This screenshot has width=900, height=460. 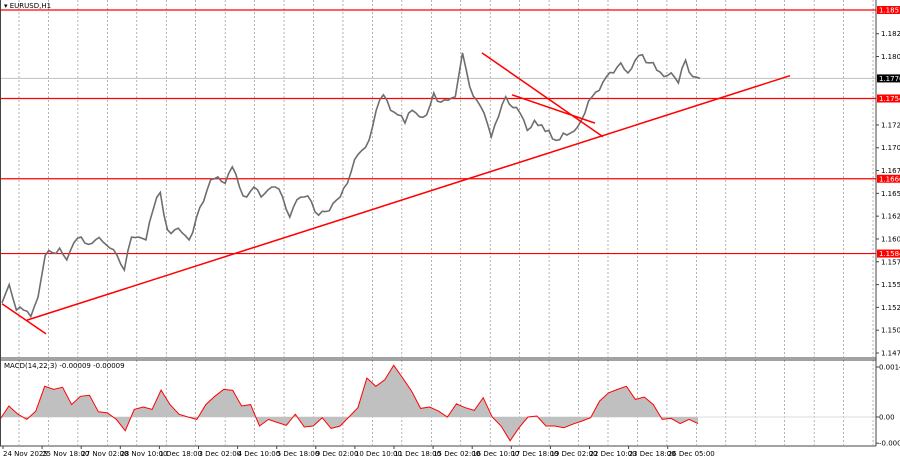 I want to click on macd-signal-line, so click(x=349, y=403).